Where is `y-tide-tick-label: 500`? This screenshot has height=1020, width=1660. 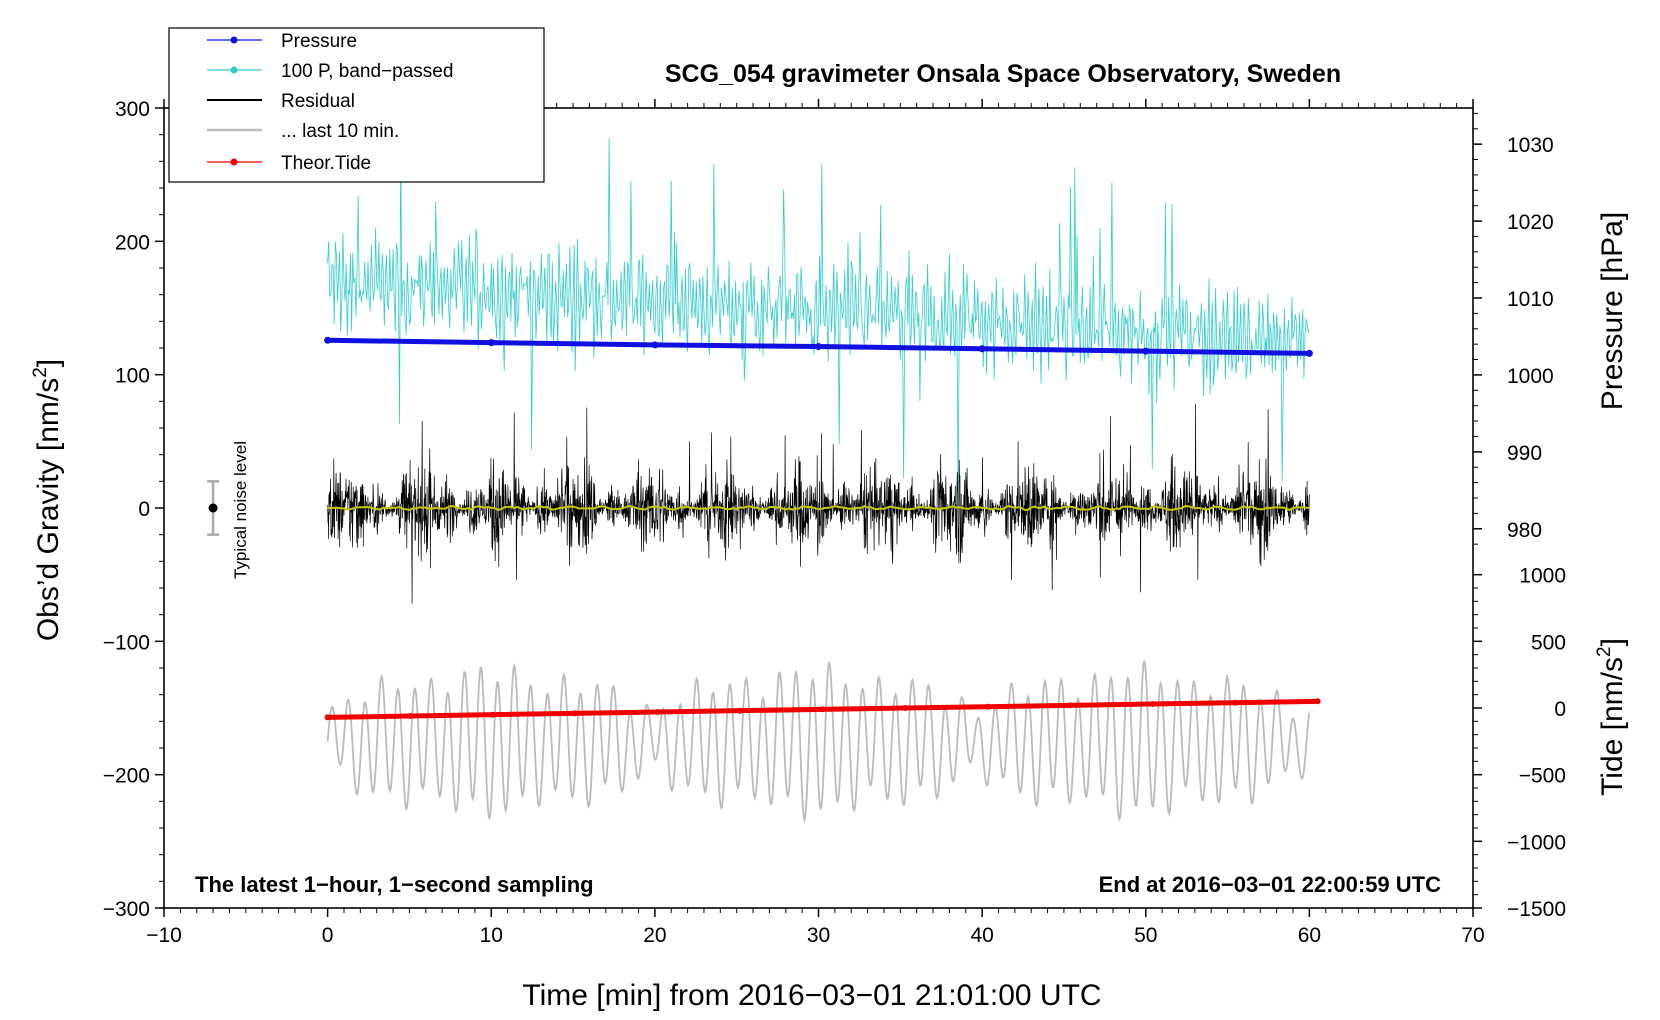 y-tide-tick-label: 500 is located at coordinates (1548, 642).